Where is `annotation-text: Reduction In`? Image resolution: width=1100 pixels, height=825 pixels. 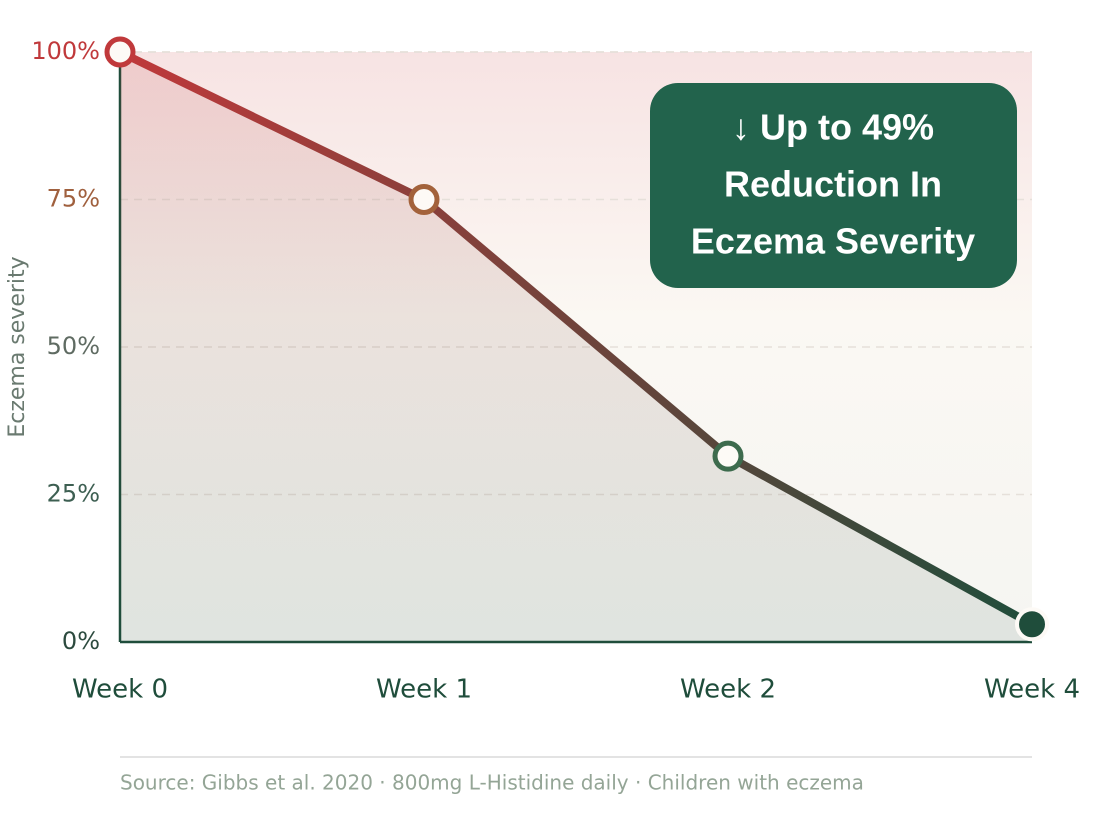
annotation-text: Reduction In is located at coordinates (833, 184).